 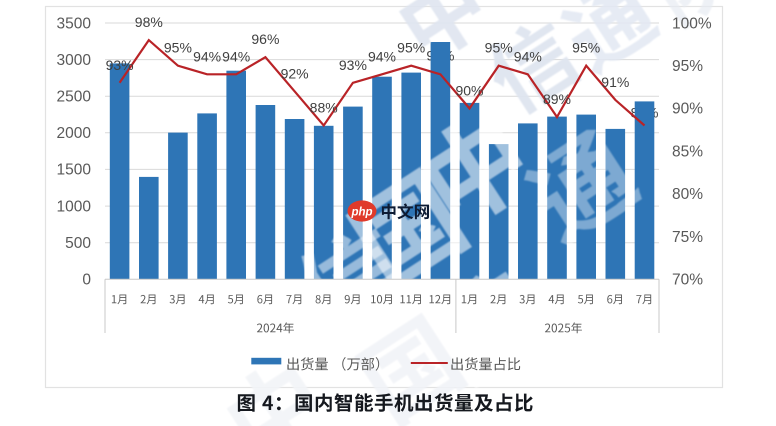 I want to click on svg-text: 100%, so click(x=692, y=23).